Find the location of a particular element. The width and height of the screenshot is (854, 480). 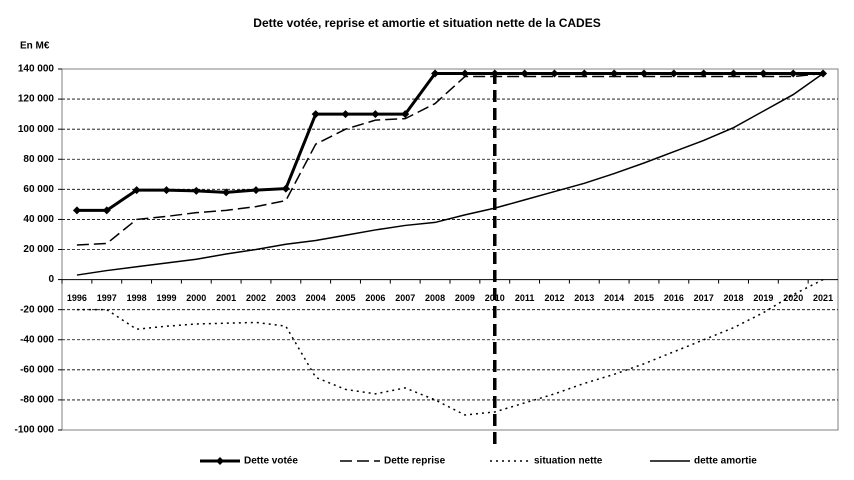

y-tick-label: 100 000 is located at coordinates (36, 129).